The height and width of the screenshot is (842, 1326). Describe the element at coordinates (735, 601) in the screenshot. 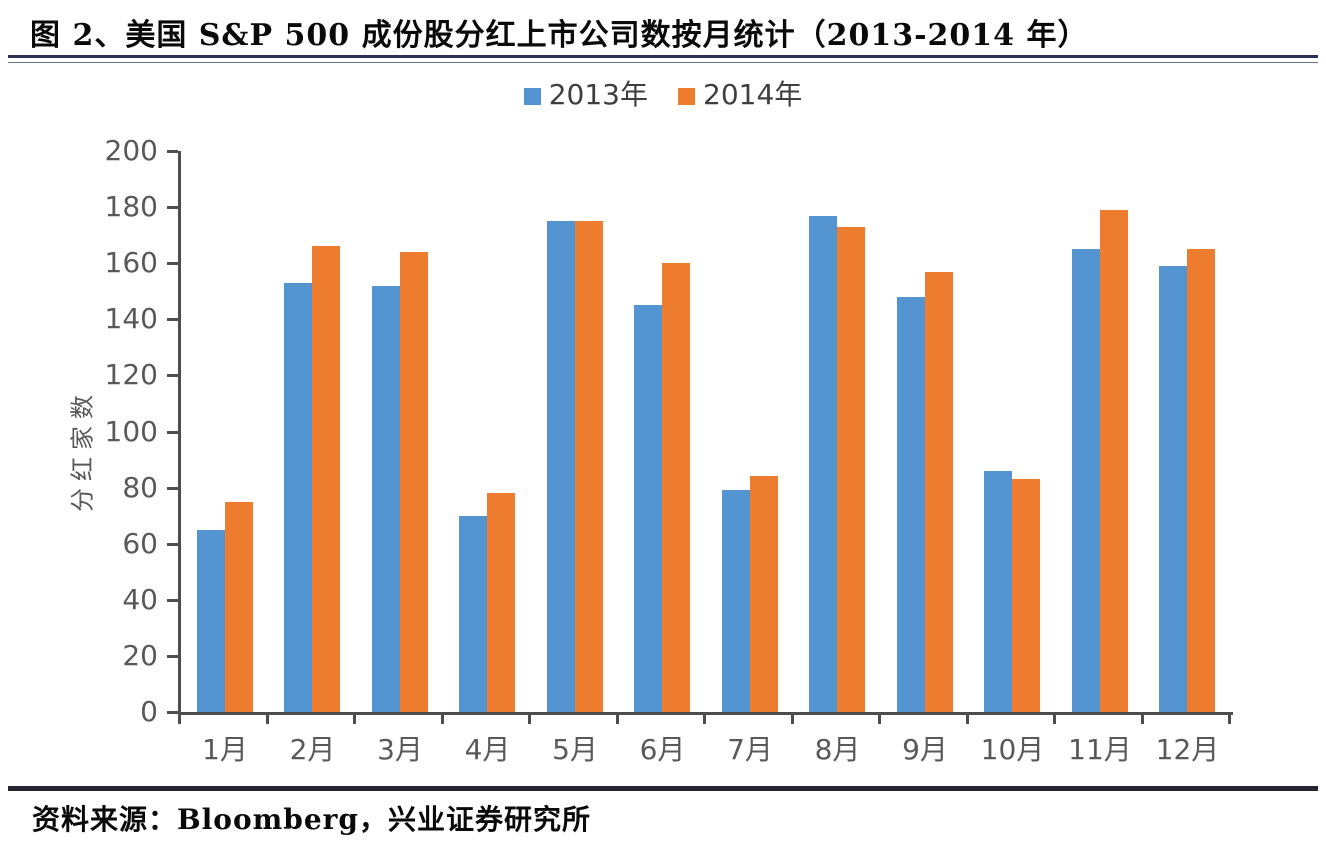

I see `bar-2013-7月` at that location.